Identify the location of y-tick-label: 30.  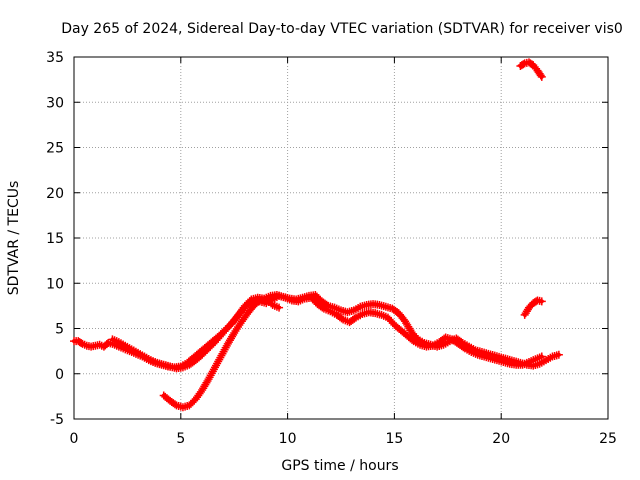
(55, 103).